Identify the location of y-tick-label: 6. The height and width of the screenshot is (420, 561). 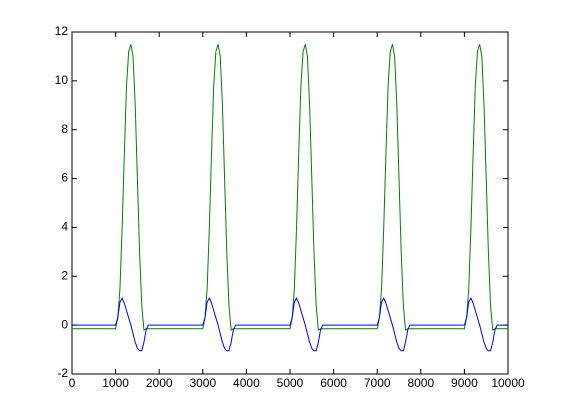
(64, 178).